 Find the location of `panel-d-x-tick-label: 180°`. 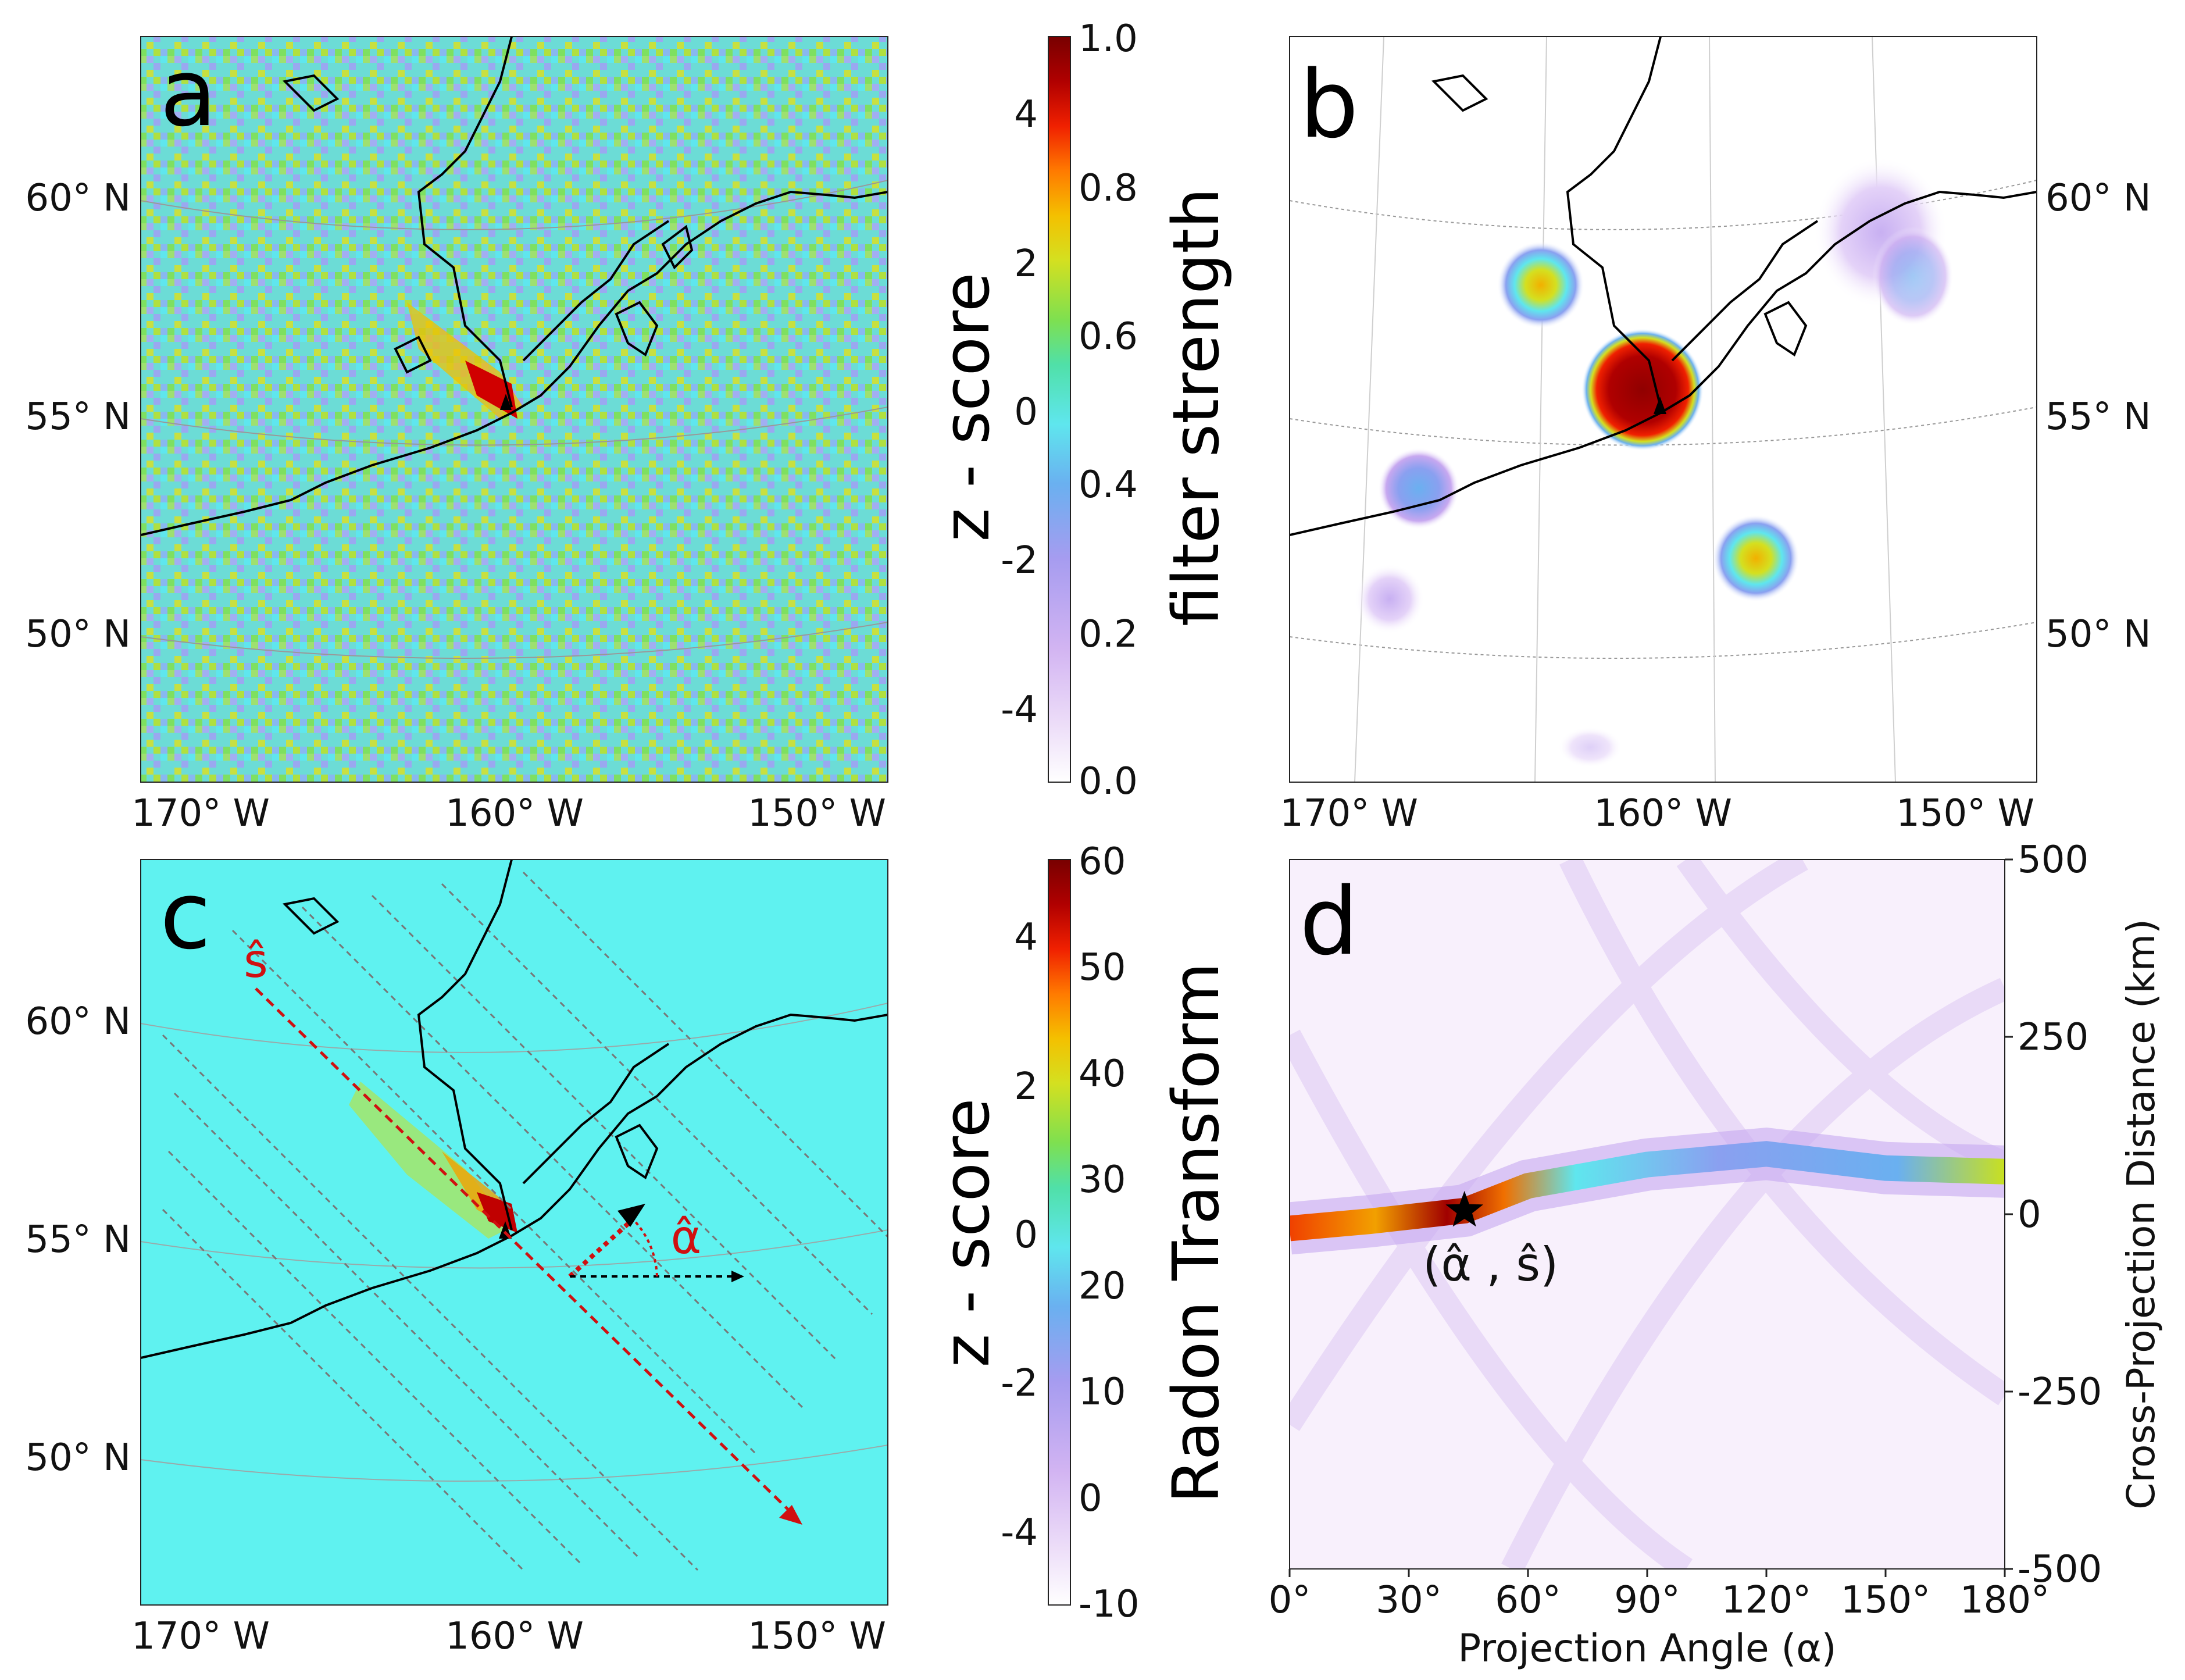

panel-d-x-tick-label: 180° is located at coordinates (2005, 1601).